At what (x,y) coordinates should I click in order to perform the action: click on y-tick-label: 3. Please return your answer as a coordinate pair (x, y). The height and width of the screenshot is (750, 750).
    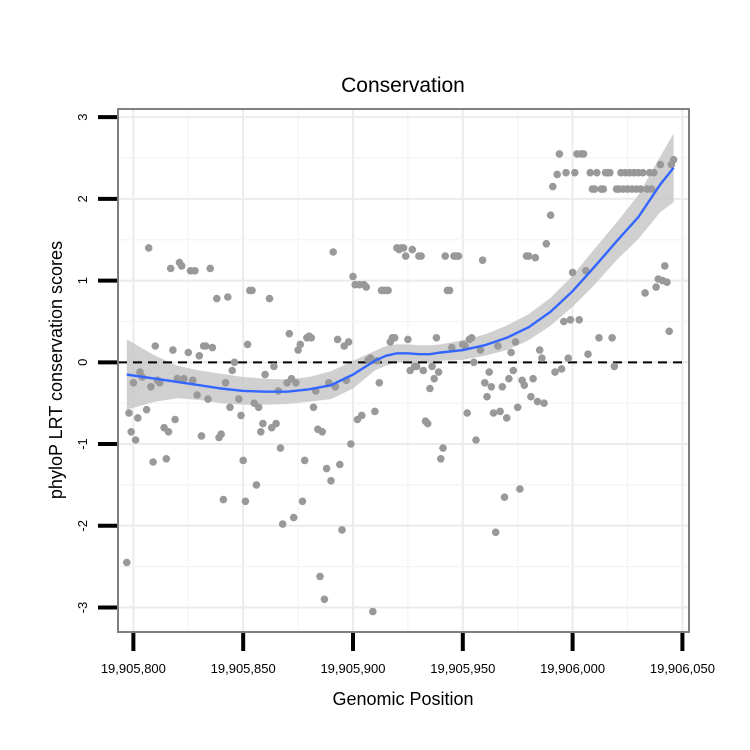
    Looking at the image, I should click on (82, 117).